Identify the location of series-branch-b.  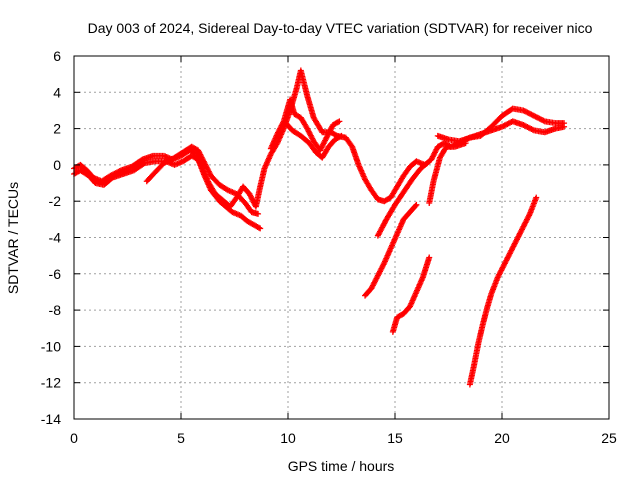
(391, 250).